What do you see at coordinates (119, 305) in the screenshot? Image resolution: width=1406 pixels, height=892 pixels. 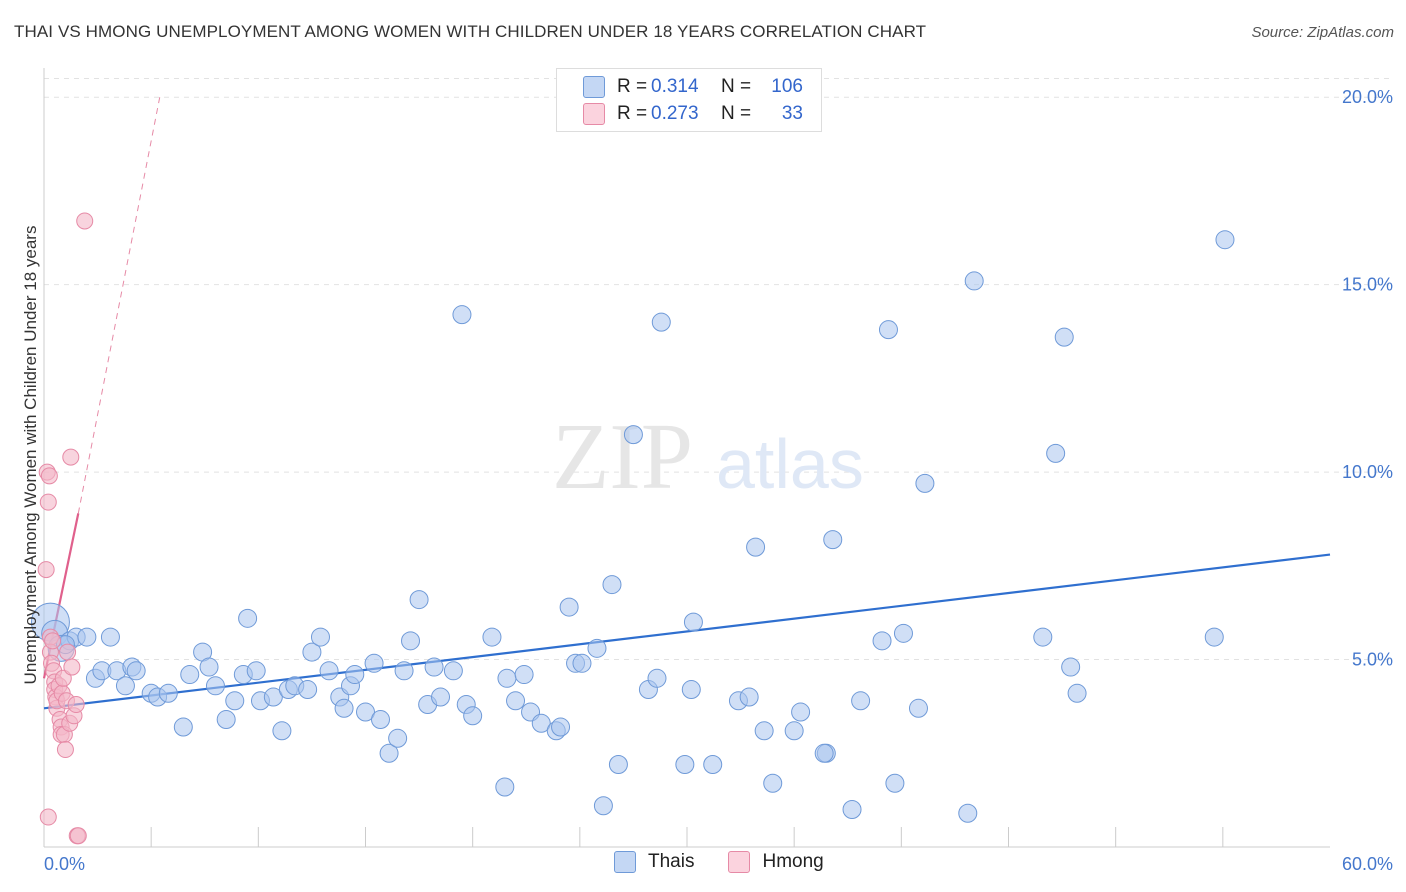 I see `trend-line-hmong-extended` at bounding box center [119, 305].